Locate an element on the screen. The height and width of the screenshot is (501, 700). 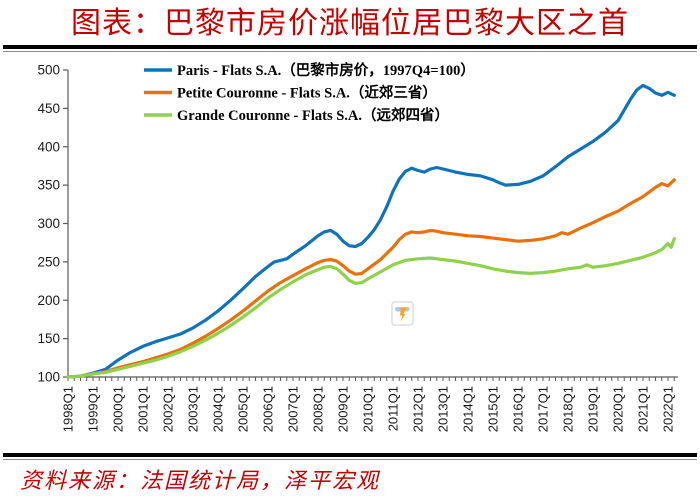
y-tick-label: 100 is located at coordinates (48, 377).